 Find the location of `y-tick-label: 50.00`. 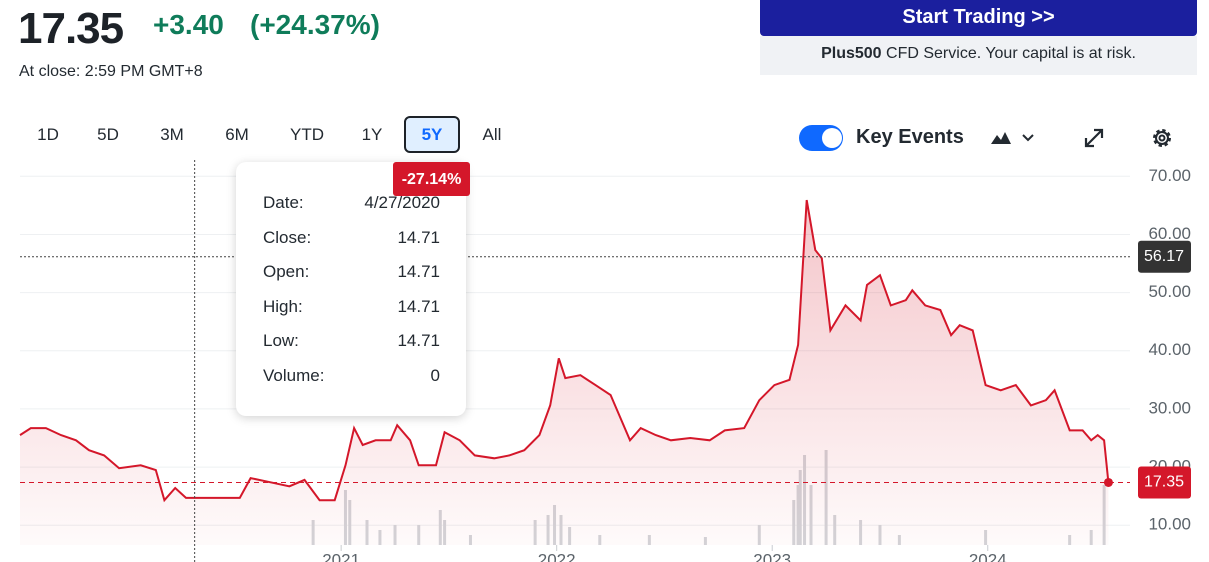

y-tick-label: 50.00 is located at coordinates (1169, 291).